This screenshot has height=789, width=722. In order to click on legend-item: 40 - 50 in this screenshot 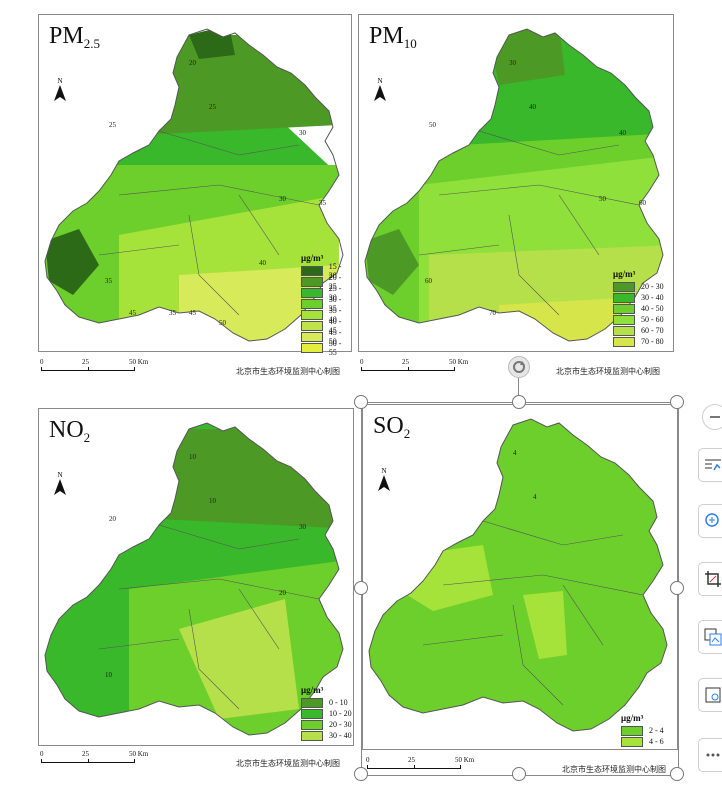, I will do `click(638, 308)`.